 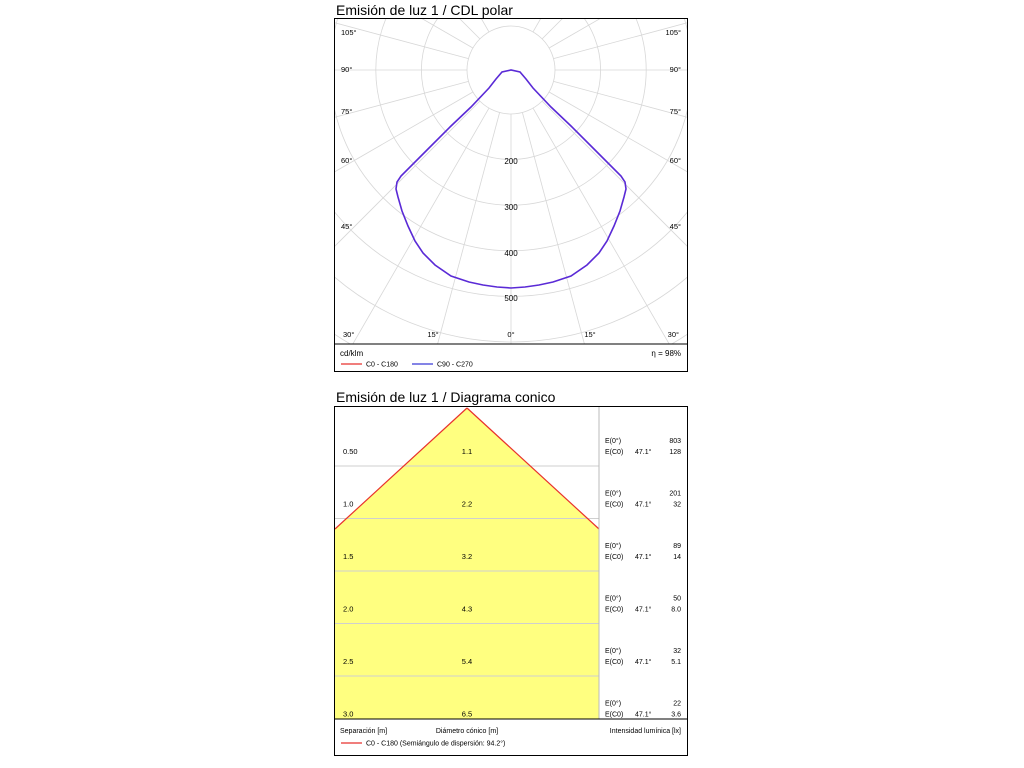 I want to click on cone-diameter-value: 6.5, so click(x=467, y=714).